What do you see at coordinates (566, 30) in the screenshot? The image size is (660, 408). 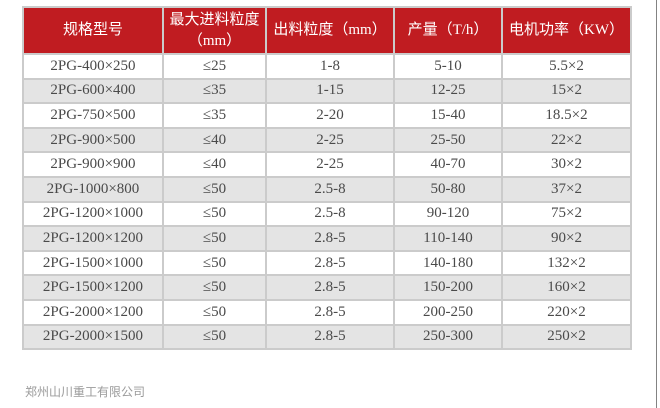 I see `header-motor-power: 电机功率（KW）` at bounding box center [566, 30].